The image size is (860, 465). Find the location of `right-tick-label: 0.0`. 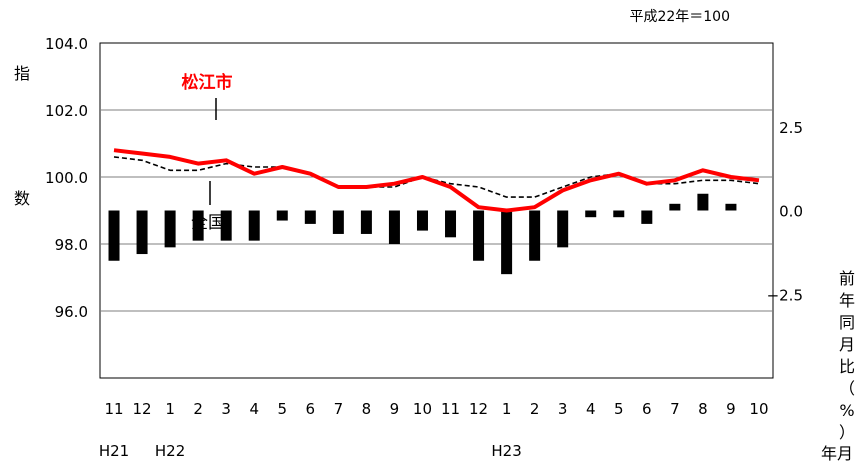

right-tick-label: 0.0 is located at coordinates (791, 212).